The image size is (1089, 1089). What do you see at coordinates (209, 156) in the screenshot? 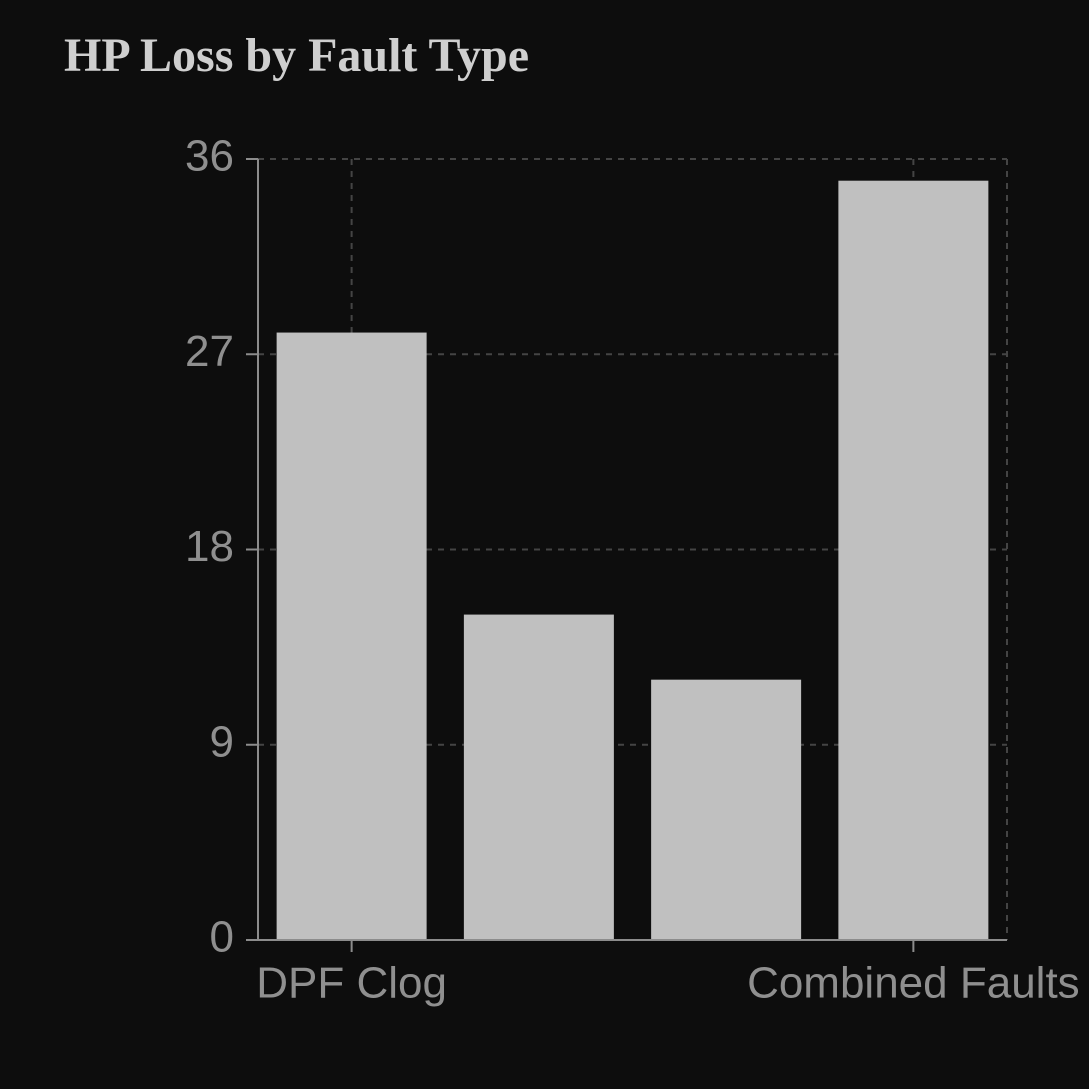
I see `y-tick-label-4: 36` at bounding box center [209, 156].